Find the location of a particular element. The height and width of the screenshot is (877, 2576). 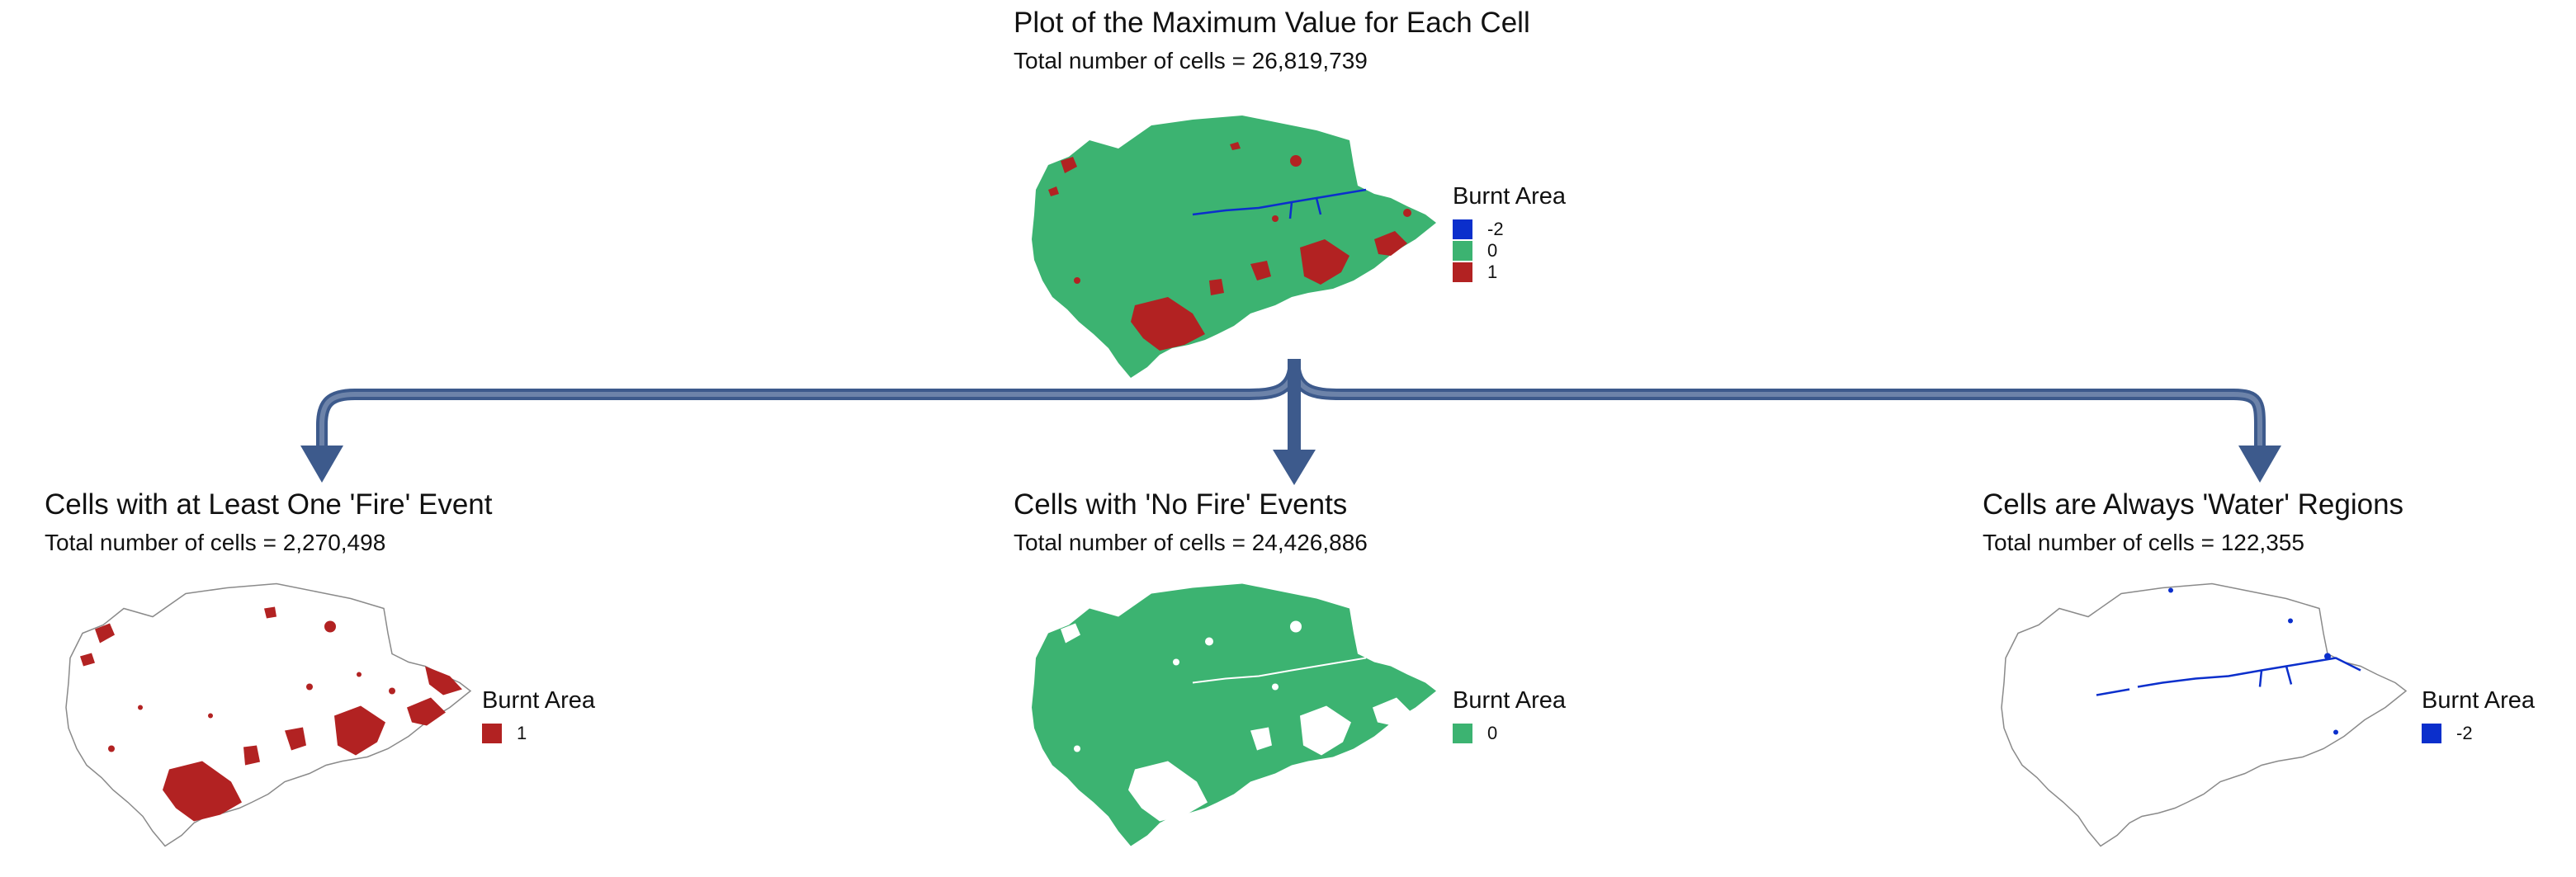

legend-top: Burnt Area -2 0 1 is located at coordinates (1509, 233).